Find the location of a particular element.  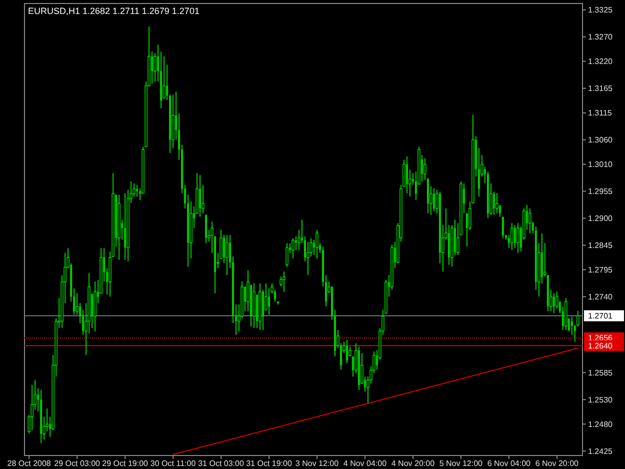

x-tick-label: 4 Nov 04:00 is located at coordinates (365, 463).